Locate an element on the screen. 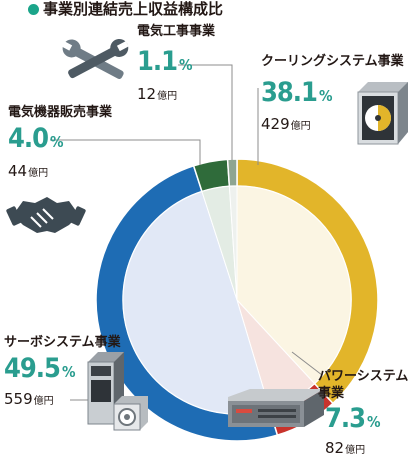 The image size is (420, 467). label-power-amount-value: 82 is located at coordinates (335, 448).